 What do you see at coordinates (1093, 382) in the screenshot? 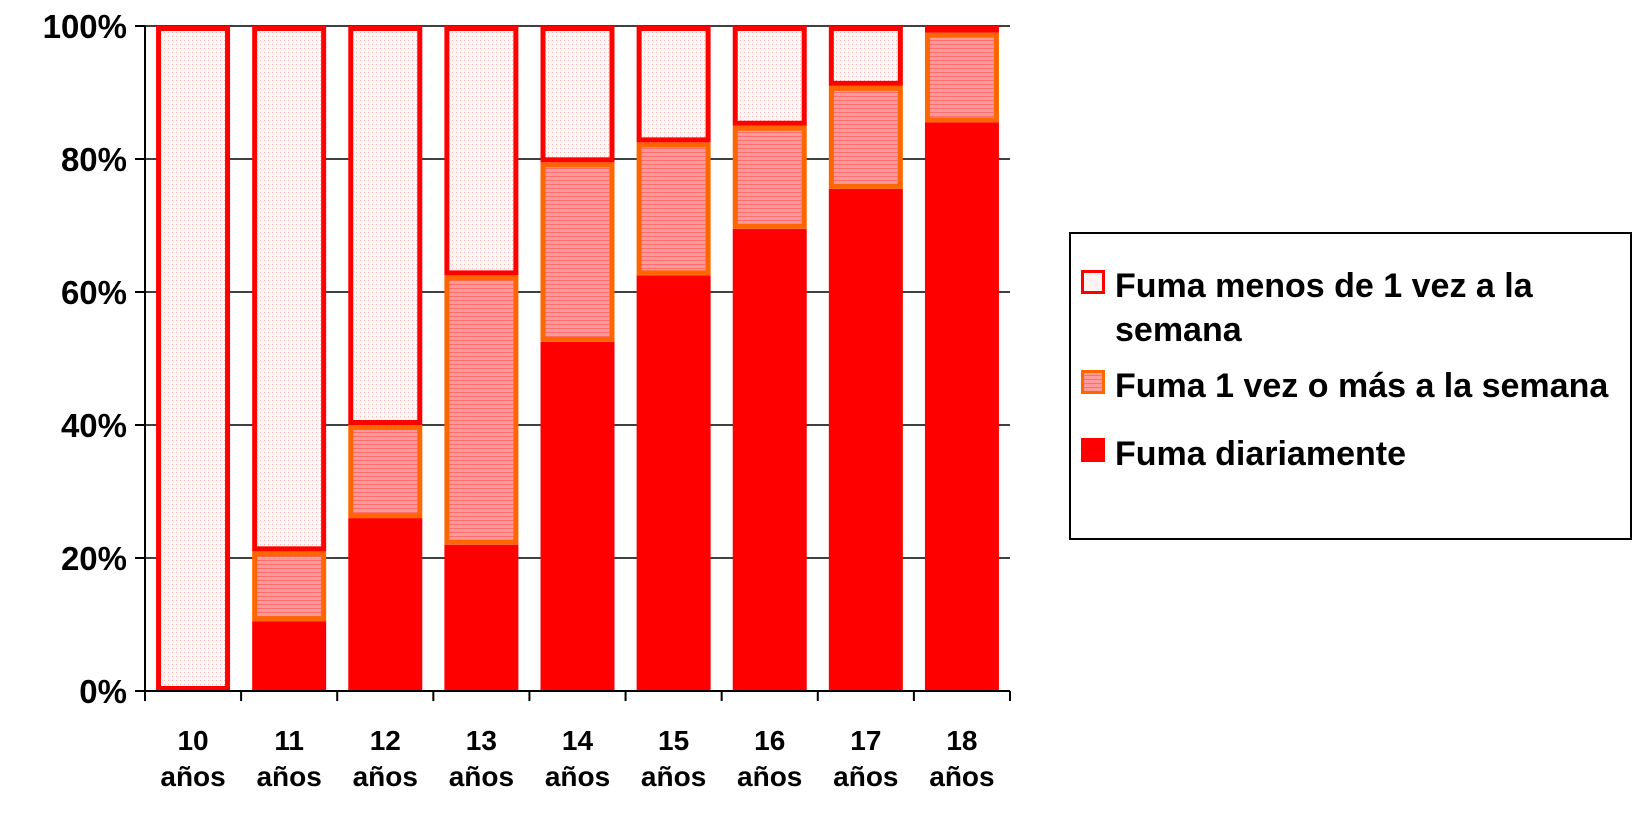
I see `legend-swatch-fuma-semana` at bounding box center [1093, 382].